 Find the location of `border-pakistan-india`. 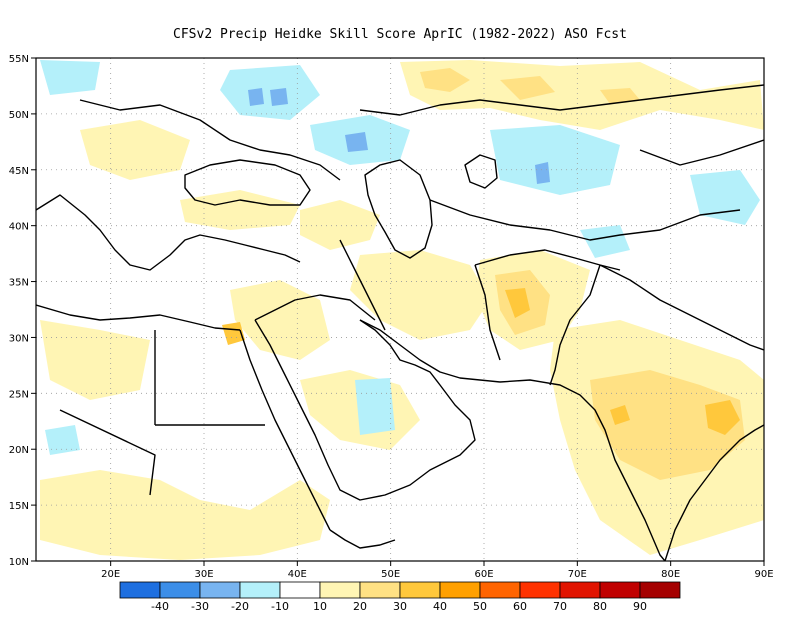

border-pakistan-india is located at coordinates (575, 325).